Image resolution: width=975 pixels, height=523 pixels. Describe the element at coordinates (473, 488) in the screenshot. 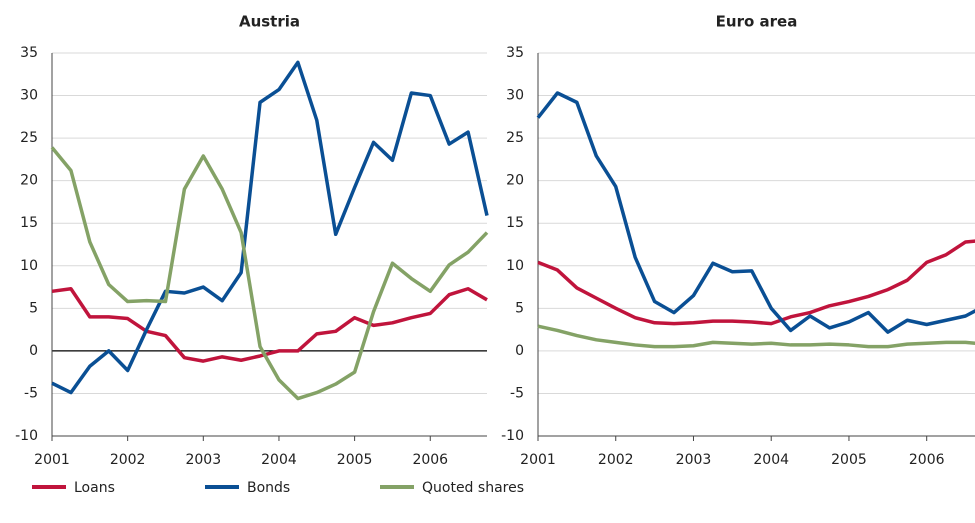

I see `legend-label: Quoted shares` at that location.